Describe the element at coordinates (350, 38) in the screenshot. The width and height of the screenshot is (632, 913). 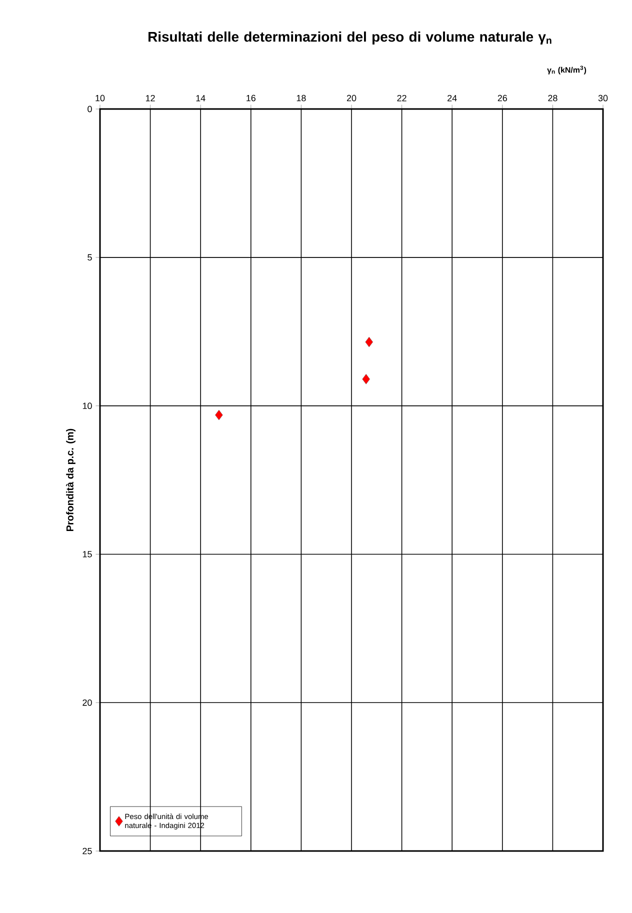
I see `chart-title: Risultati delle determinazioni del peso di volume naturale γ$_{n}$` at that location.